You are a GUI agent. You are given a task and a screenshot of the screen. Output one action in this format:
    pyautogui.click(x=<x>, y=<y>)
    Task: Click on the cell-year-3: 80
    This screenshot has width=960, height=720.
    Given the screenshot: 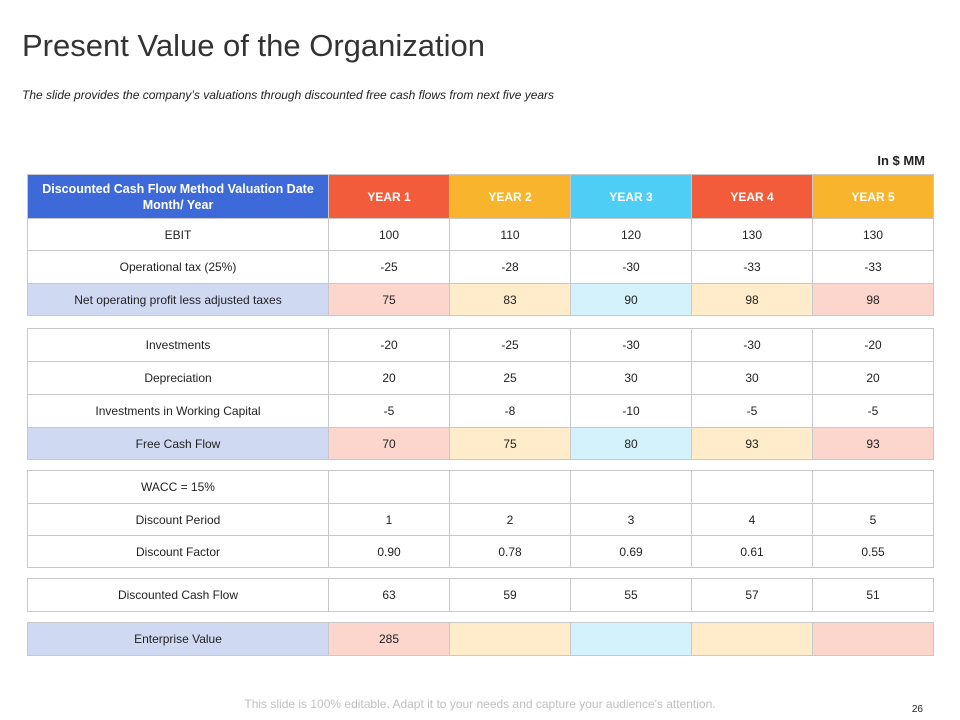 What is the action you would take?
    pyautogui.click(x=631, y=443)
    